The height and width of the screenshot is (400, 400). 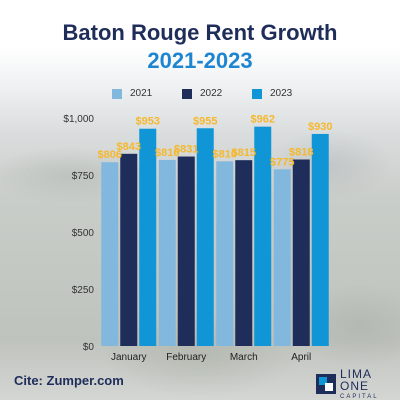 I want to click on legend-swatch-2022, so click(x=187, y=93).